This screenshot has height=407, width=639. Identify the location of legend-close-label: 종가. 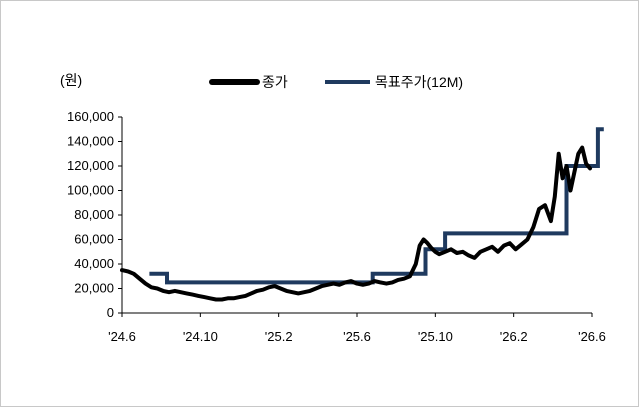
(275, 82).